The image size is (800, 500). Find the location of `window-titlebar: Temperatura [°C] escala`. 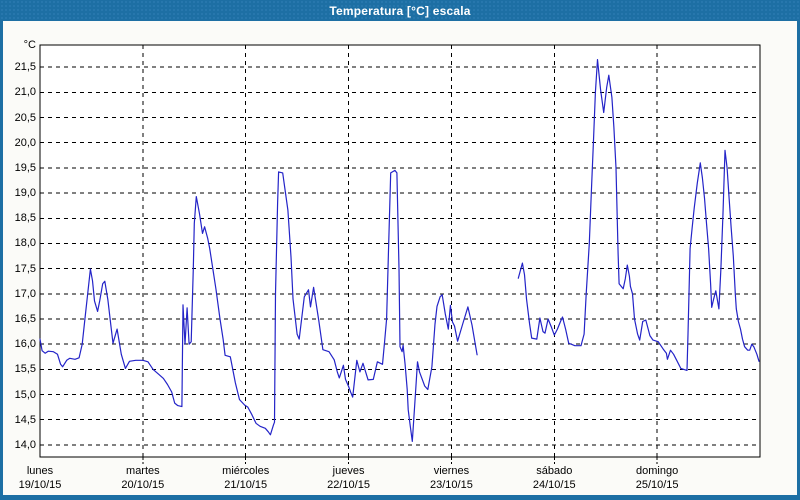

window-titlebar: Temperatura [°C] escala is located at coordinates (400, 10).